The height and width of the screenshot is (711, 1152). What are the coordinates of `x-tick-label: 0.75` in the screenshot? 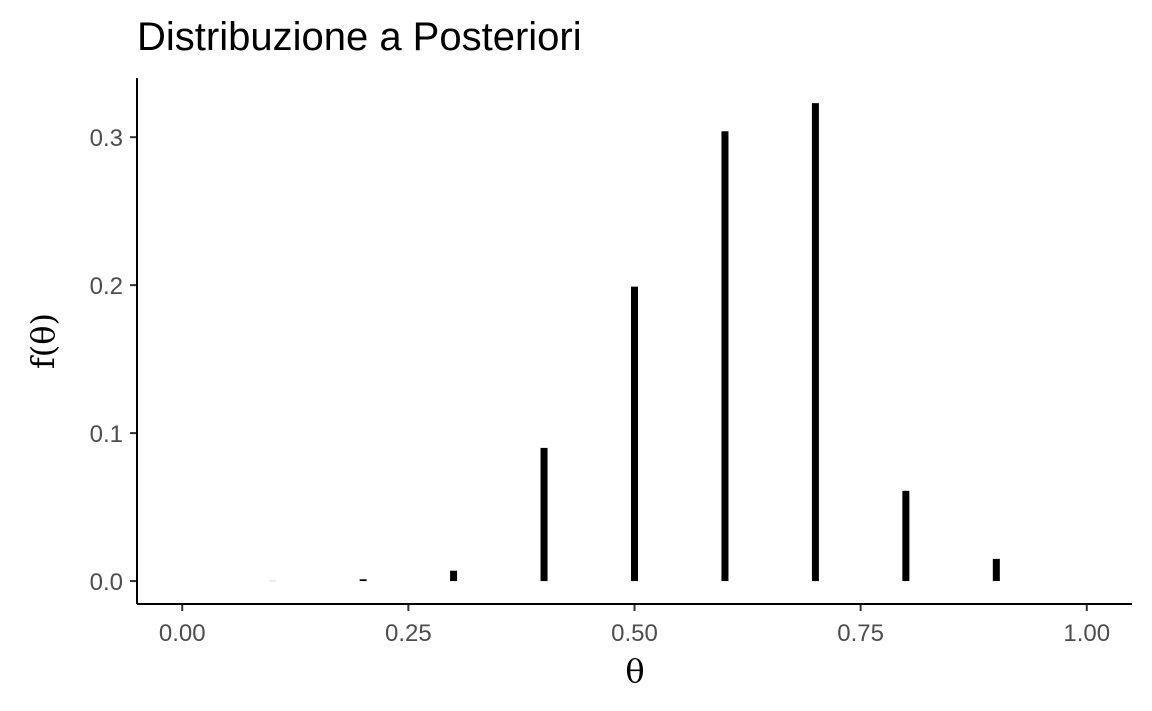 It's located at (860, 633).